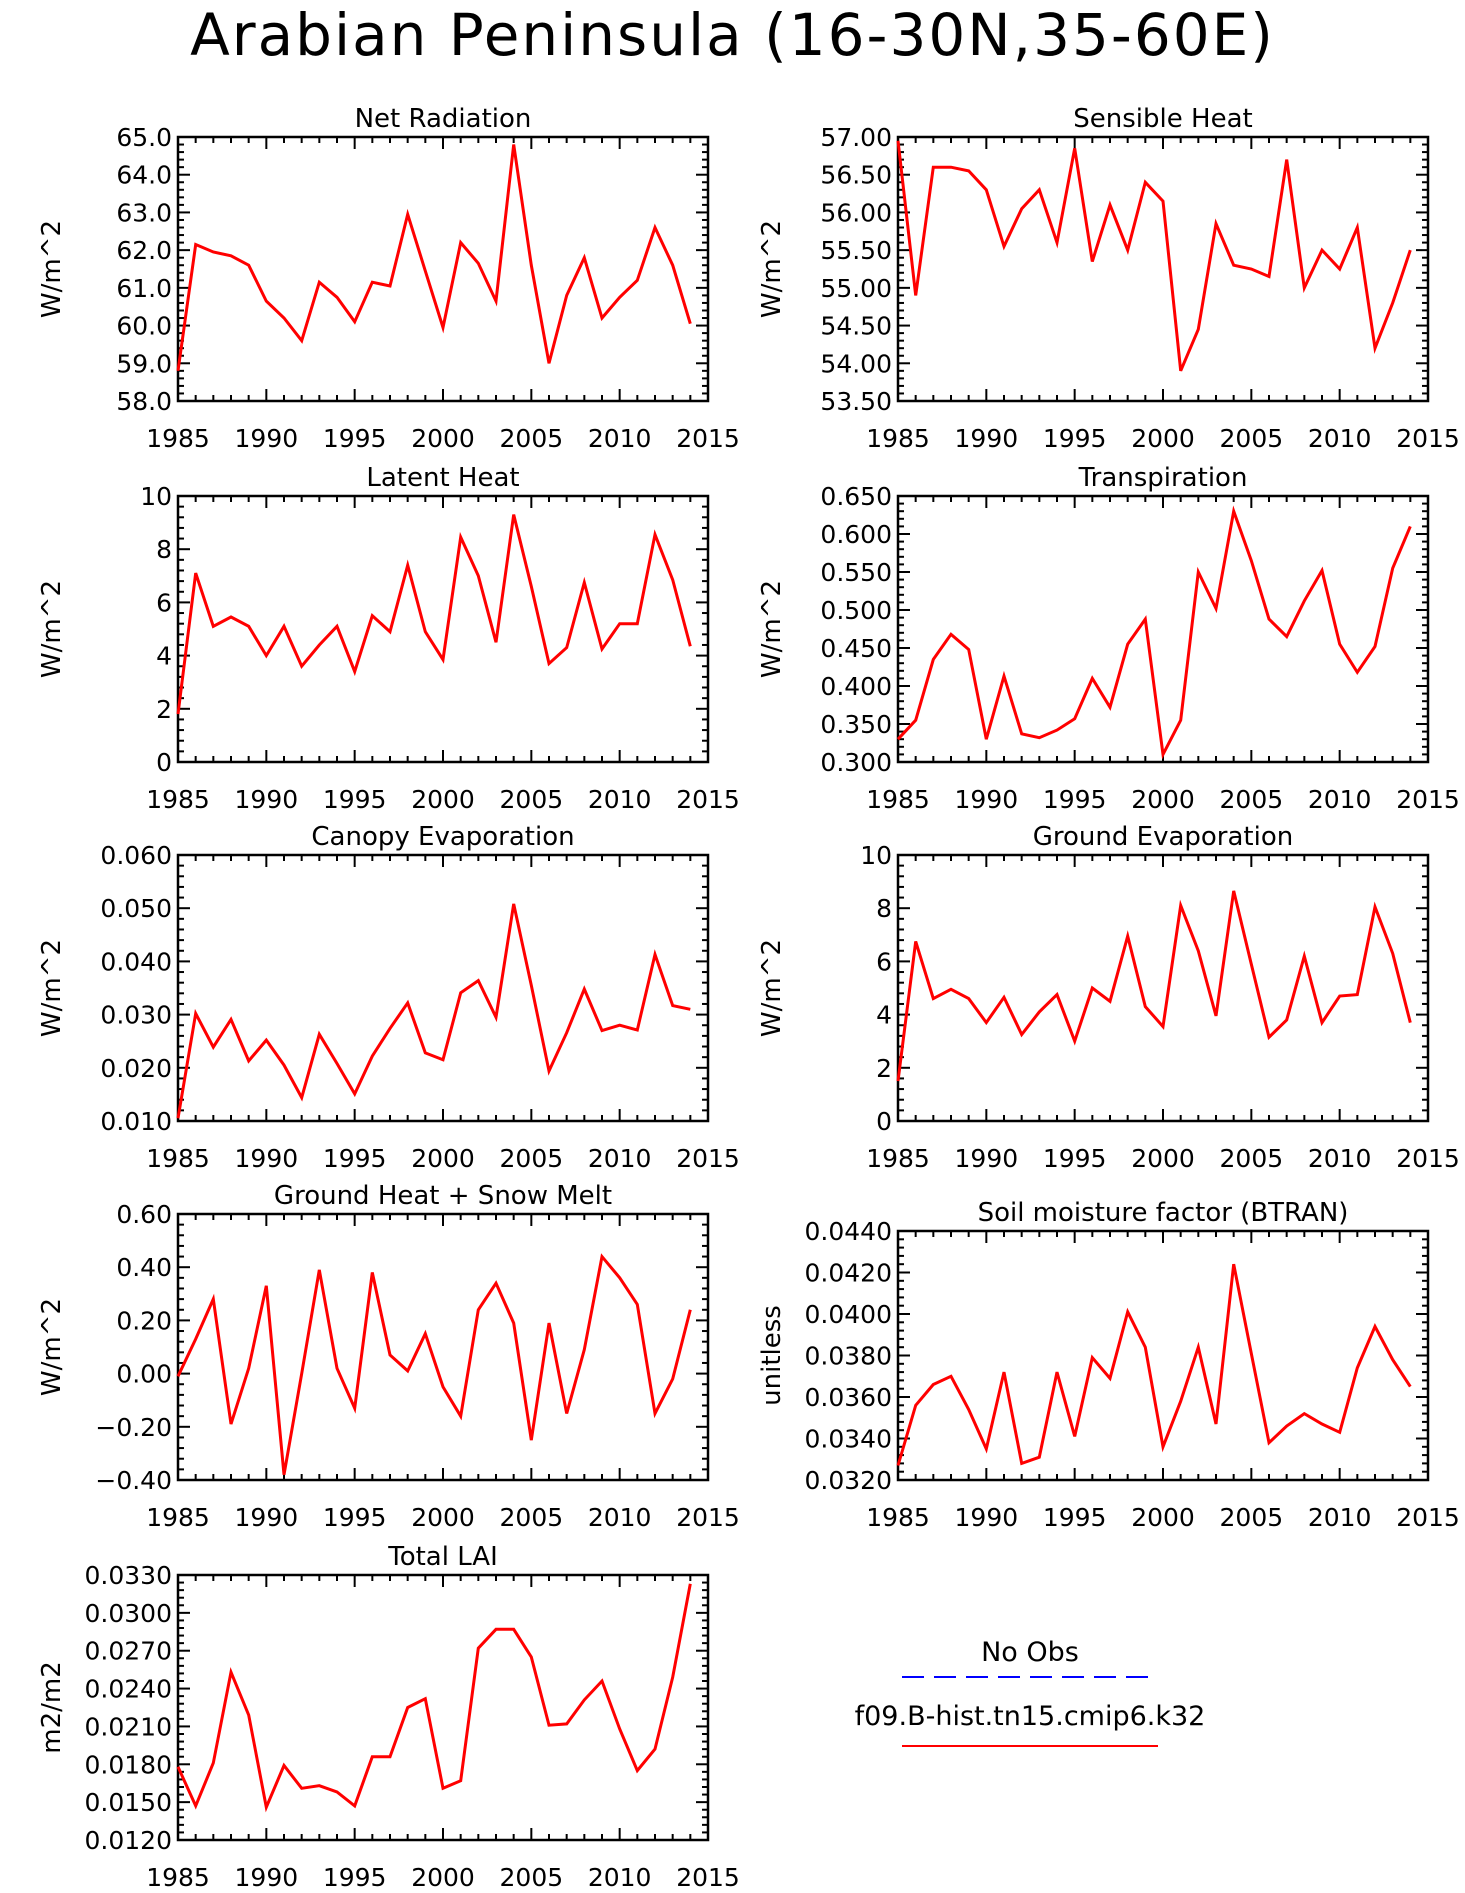 The image size is (1465, 1893). What do you see at coordinates (136, 1068) in the screenshot?
I see `y-tick-label: 0.020` at bounding box center [136, 1068].